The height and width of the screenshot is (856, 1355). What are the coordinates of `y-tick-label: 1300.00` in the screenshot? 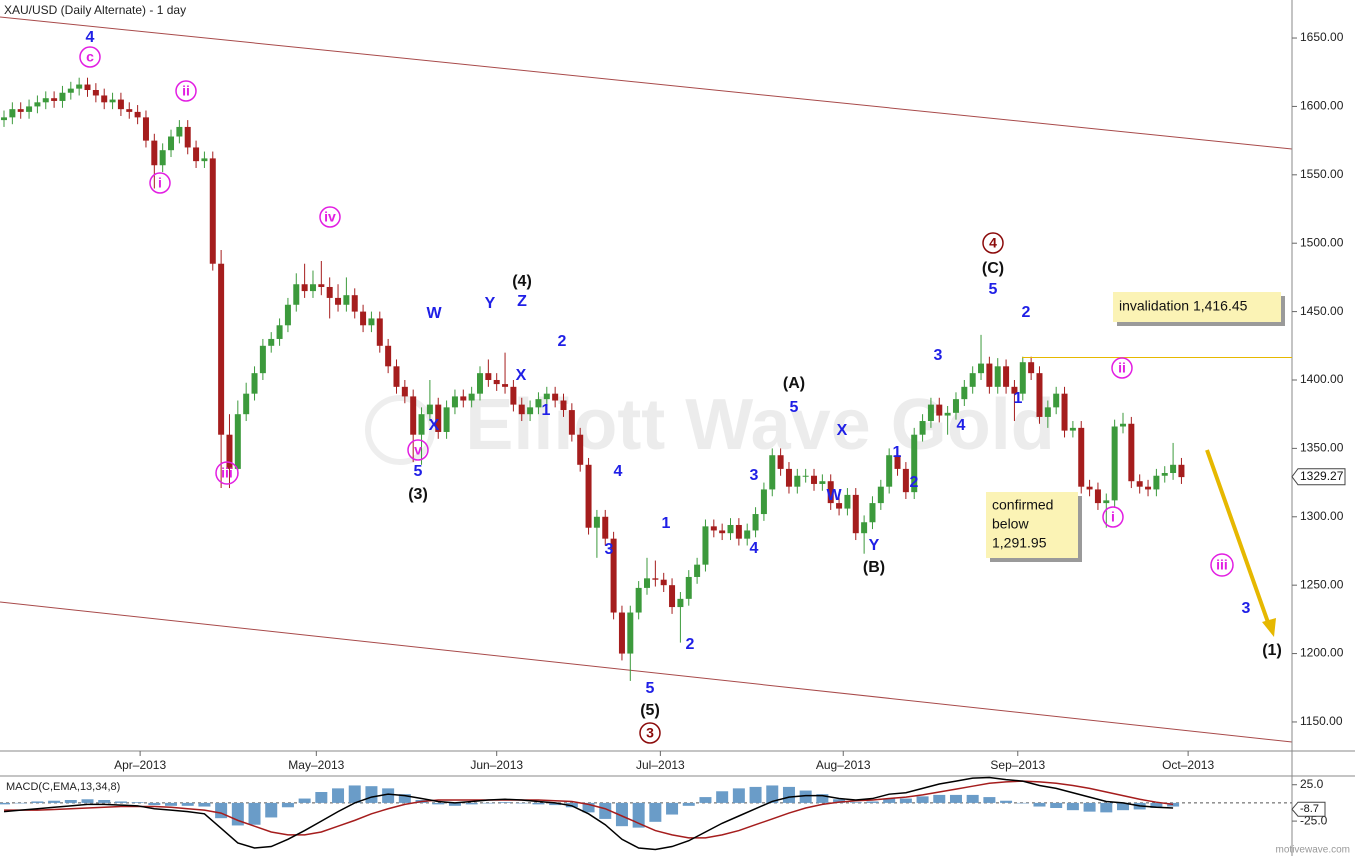 It's located at (1322, 516).